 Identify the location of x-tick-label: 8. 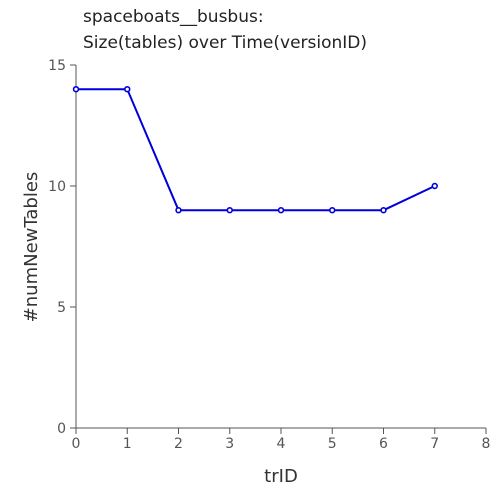
(486, 444).